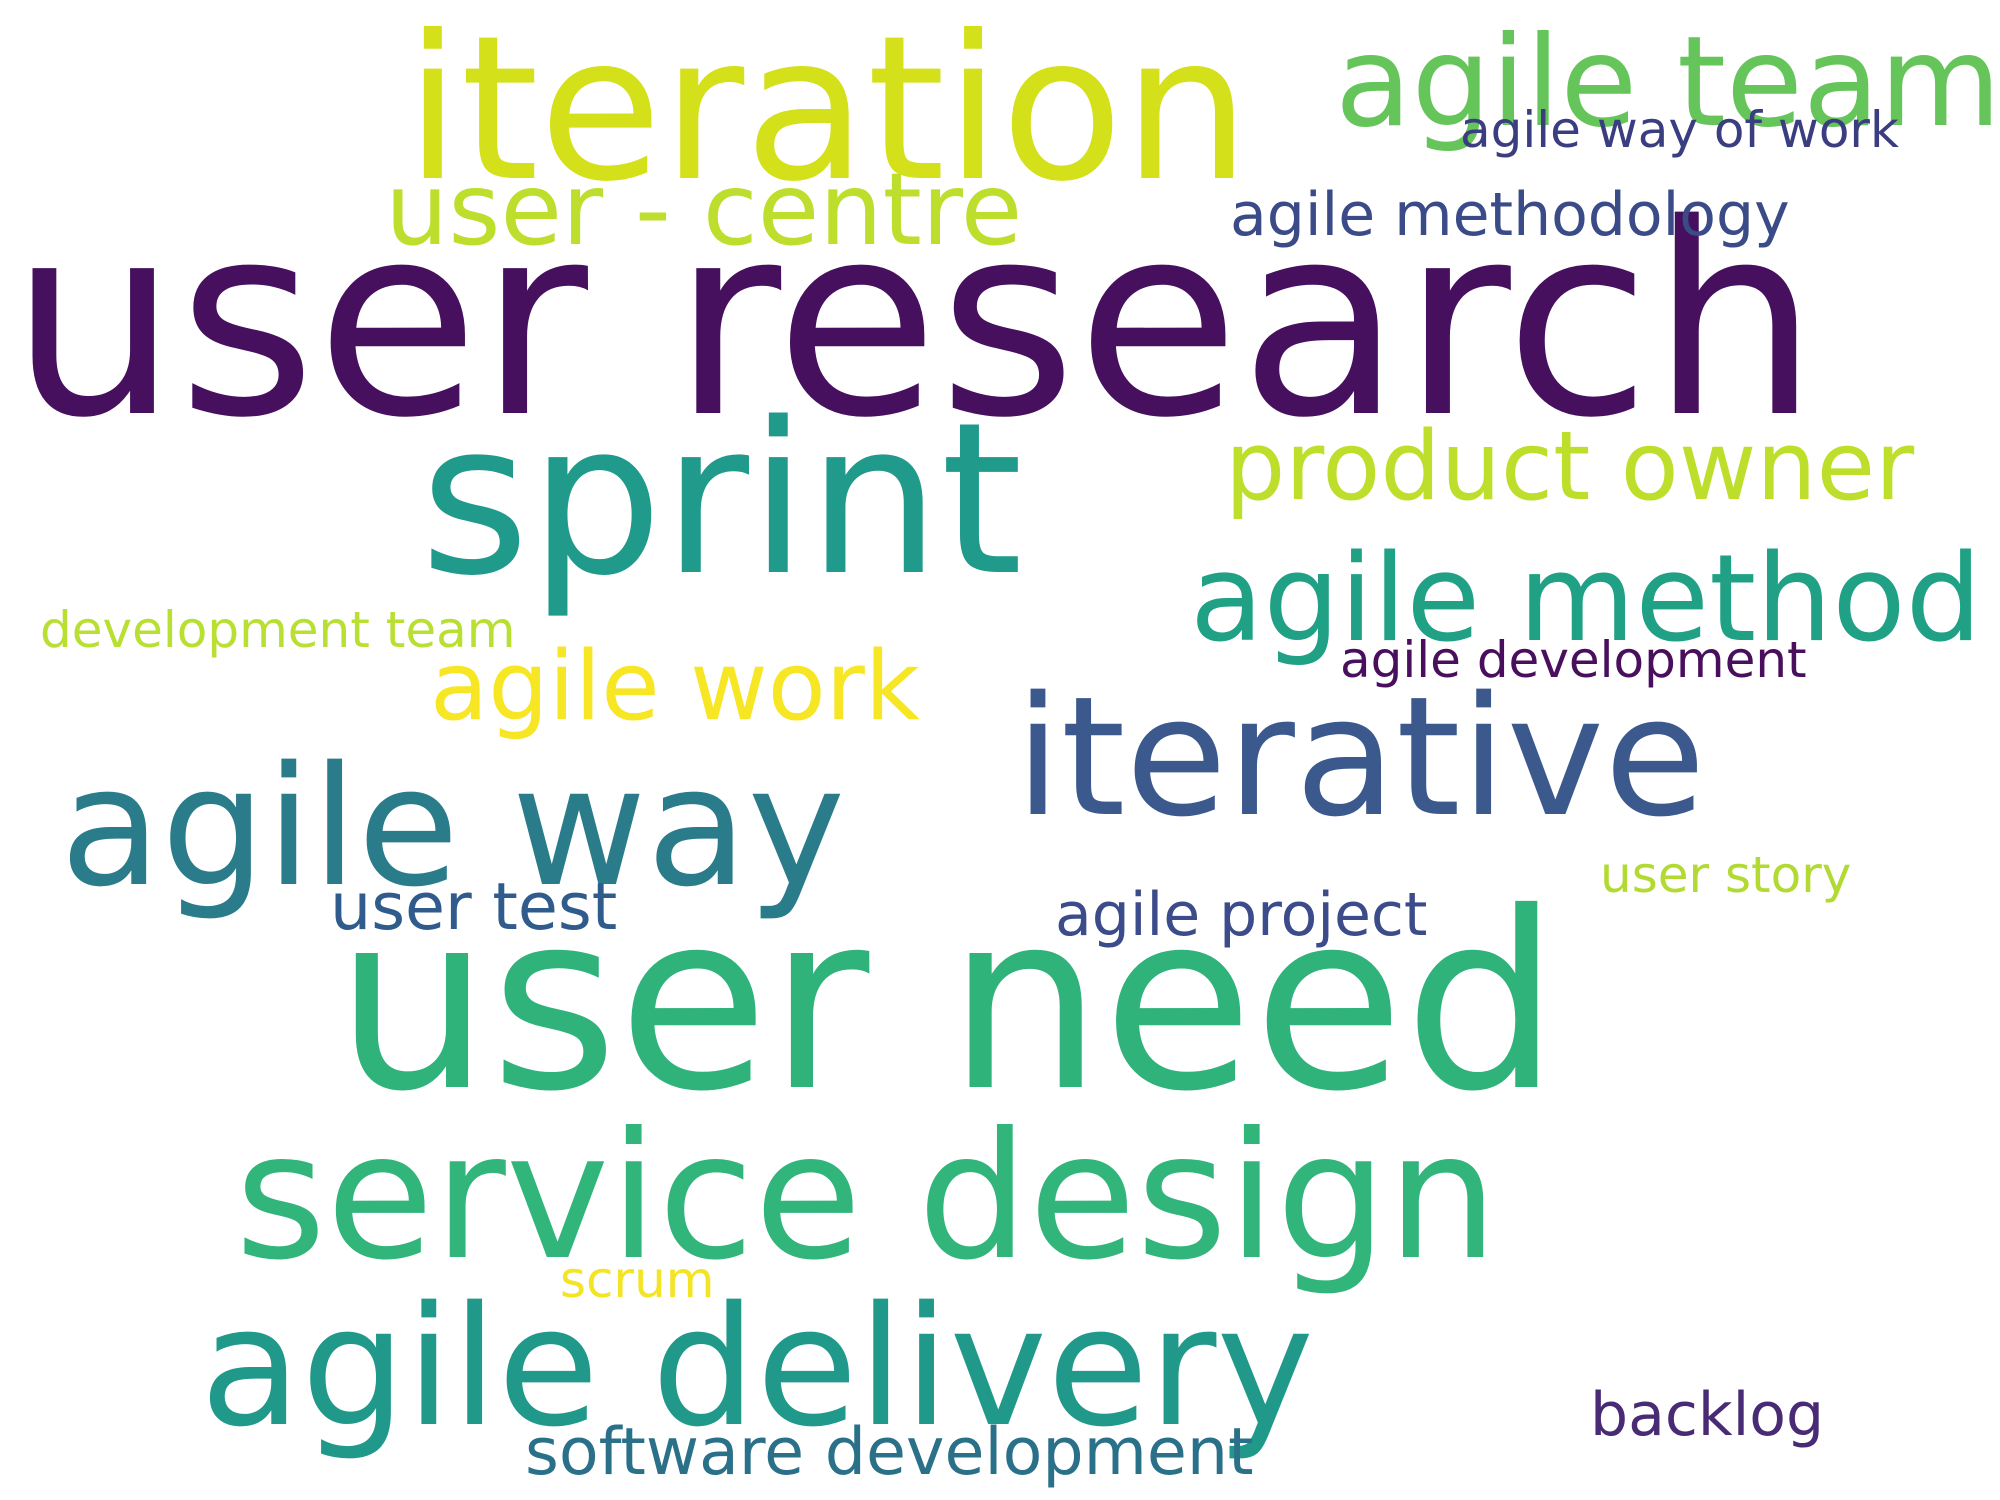 The height and width of the screenshot is (1500, 2000). What do you see at coordinates (675, 687) in the screenshot?
I see `word-agile-work: agile work` at bounding box center [675, 687].